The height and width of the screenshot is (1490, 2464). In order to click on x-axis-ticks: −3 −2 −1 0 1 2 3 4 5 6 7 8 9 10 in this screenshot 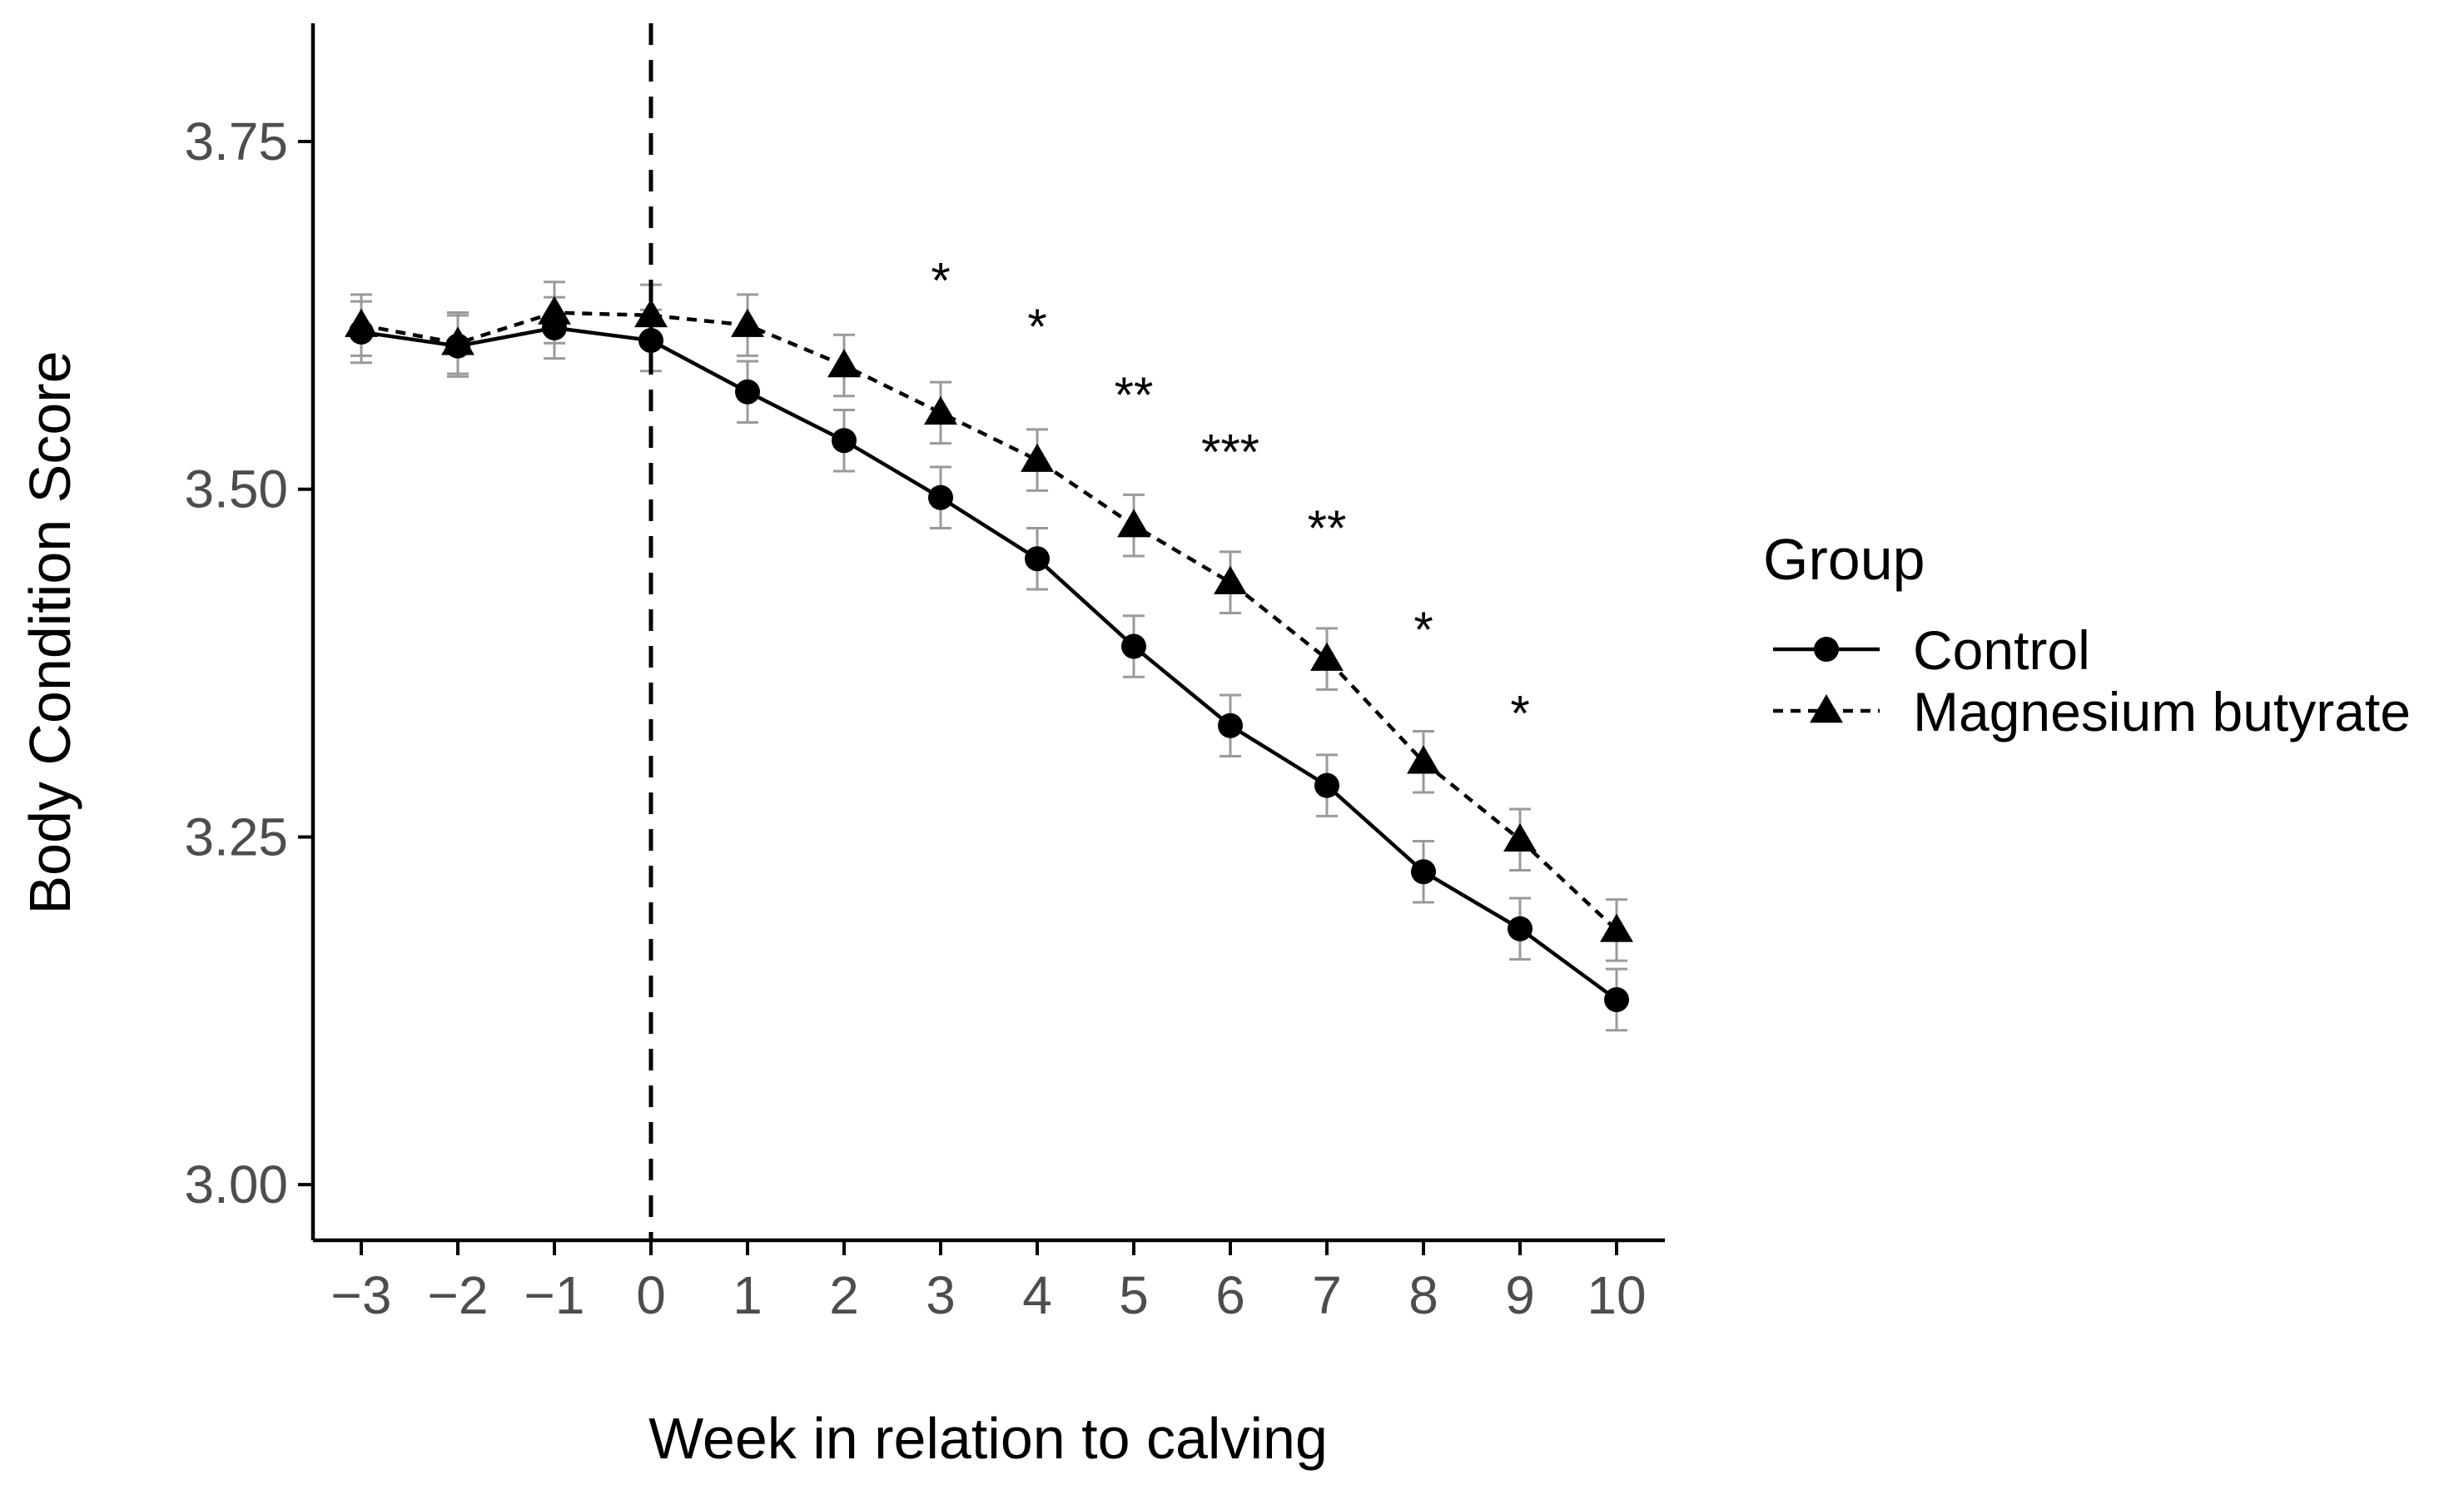, I will do `click(989, 1282)`.